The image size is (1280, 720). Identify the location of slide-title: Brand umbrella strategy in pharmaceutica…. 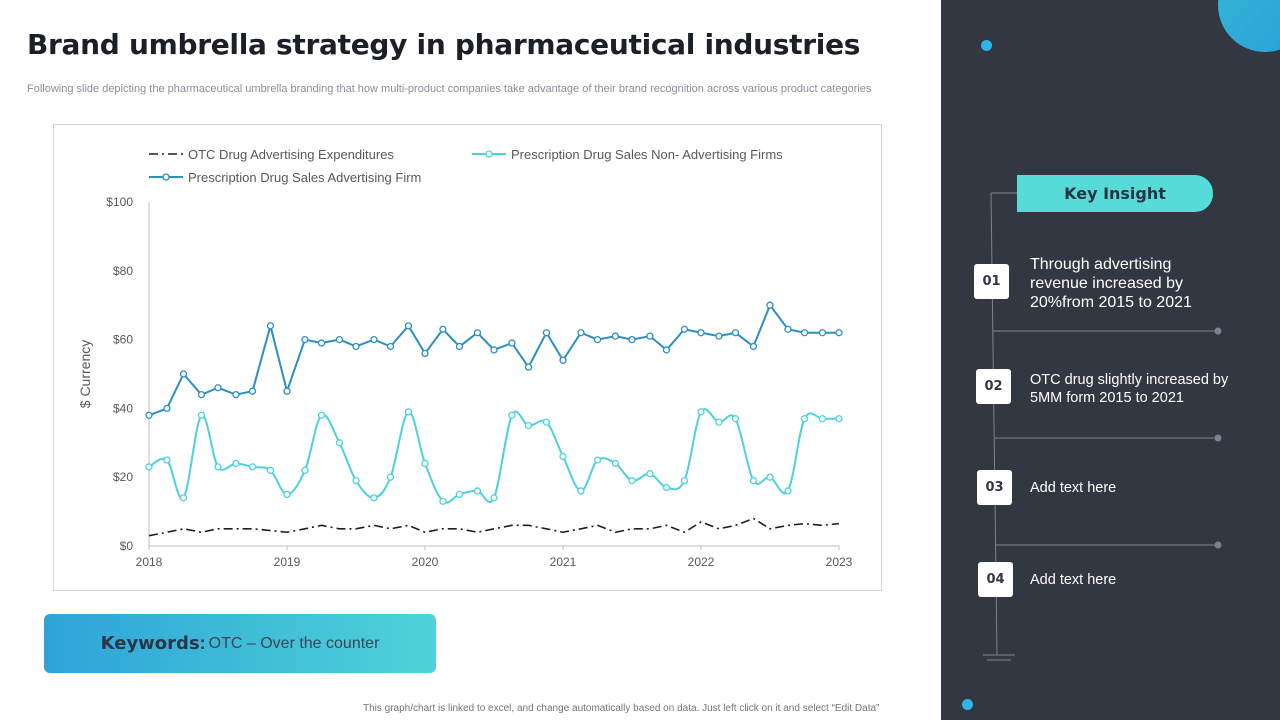
(444, 44).